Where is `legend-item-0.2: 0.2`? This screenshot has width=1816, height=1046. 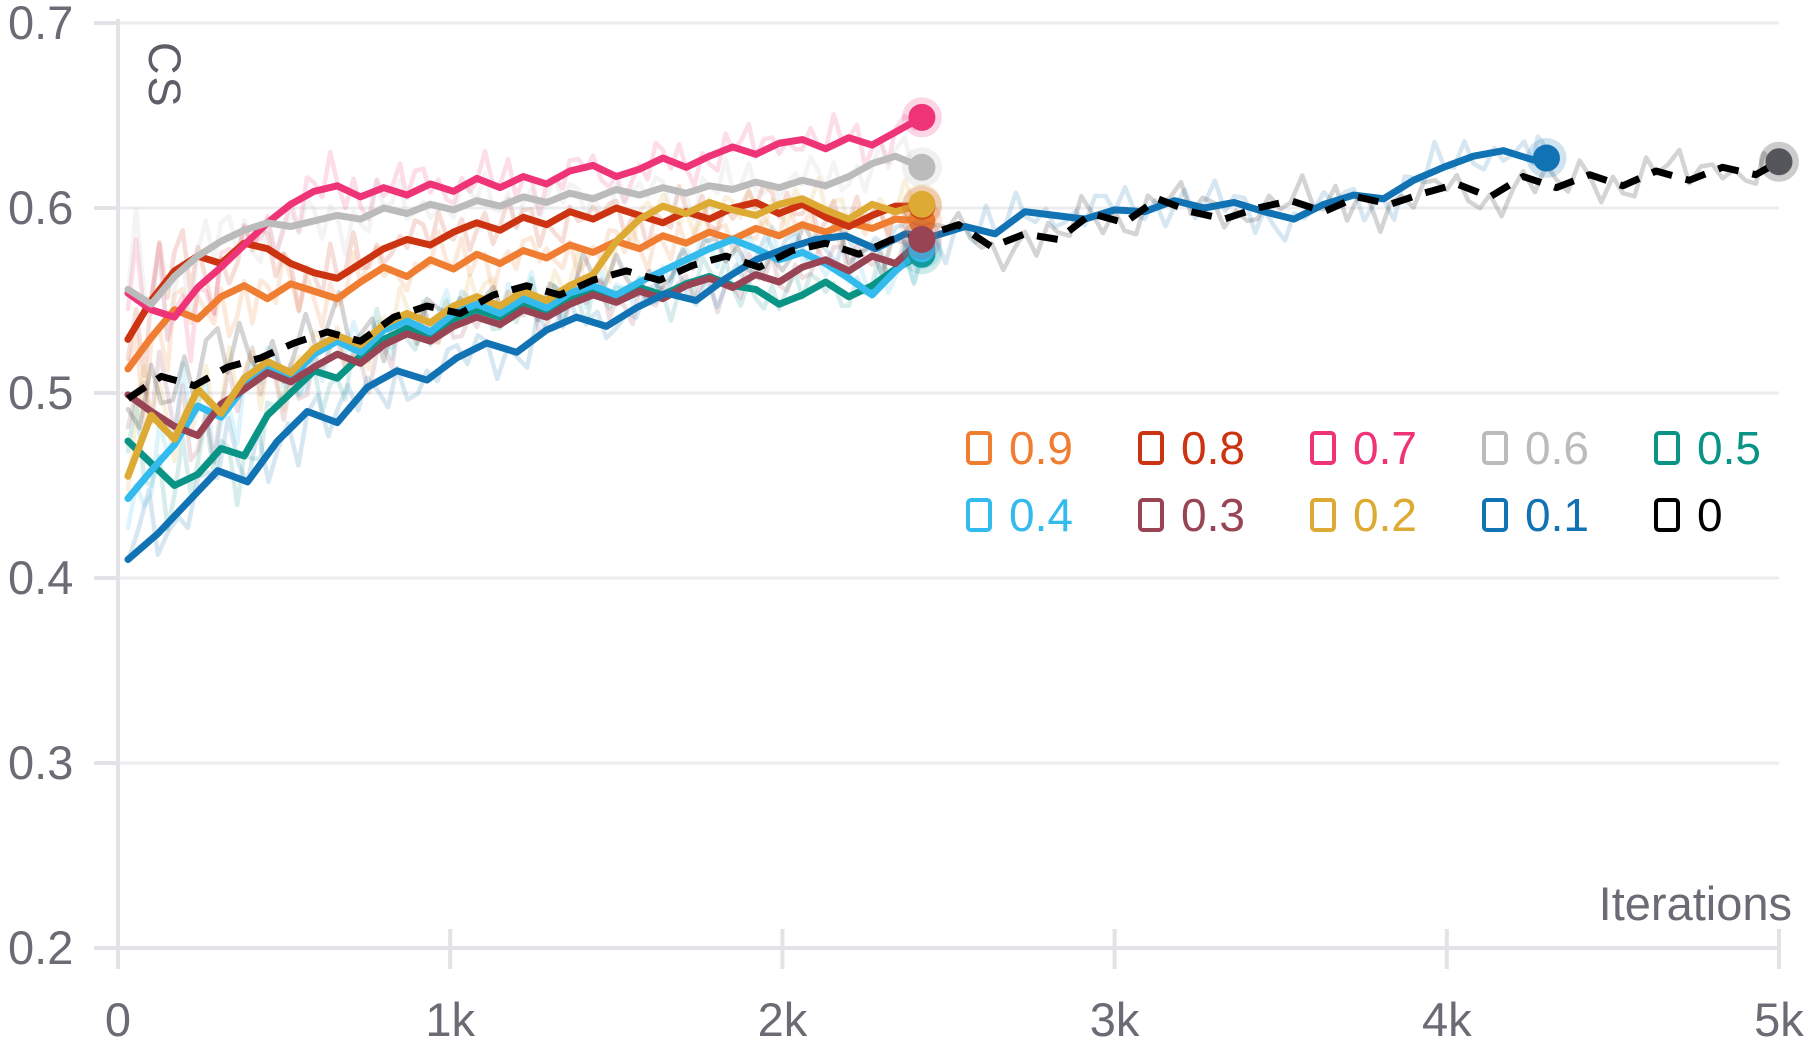
legend-item-0.2: 0.2 is located at coordinates (1363, 515).